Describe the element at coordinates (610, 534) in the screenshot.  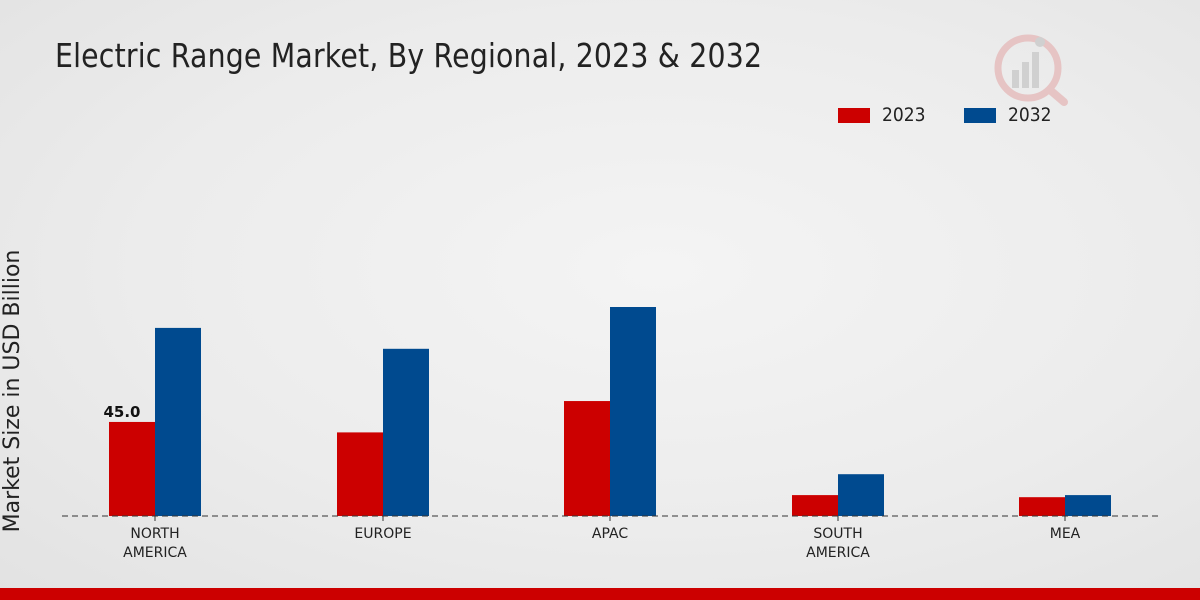
I see `x-tick-label-2: APAC` at that location.